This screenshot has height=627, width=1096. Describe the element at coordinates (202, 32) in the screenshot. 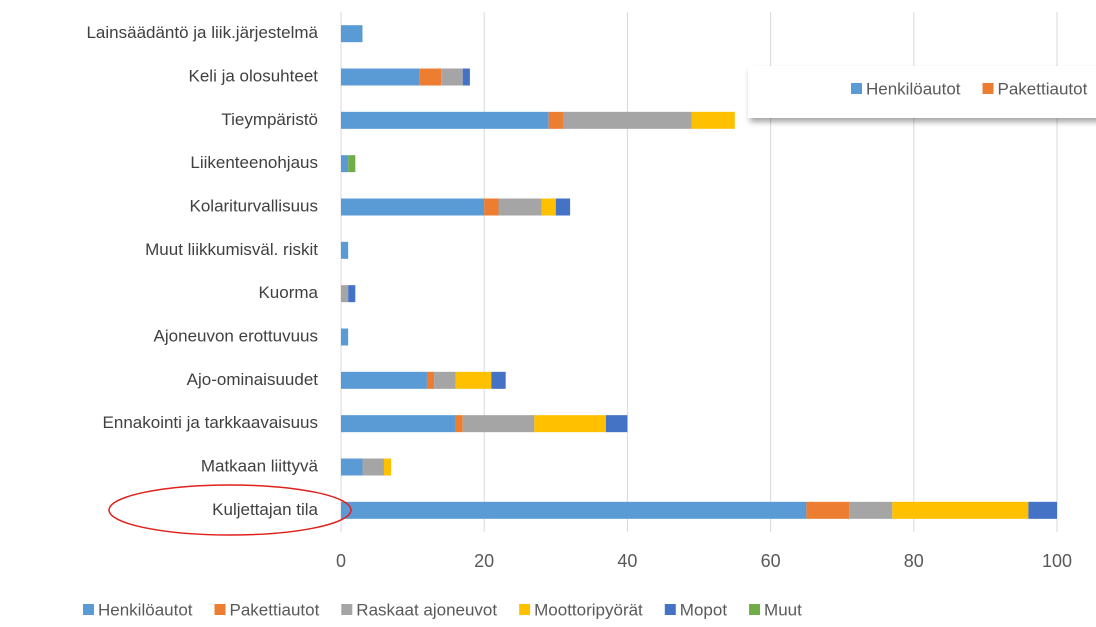

I see `y-tick-label: Lainsäädäntö ja liik.järjestelmä` at that location.